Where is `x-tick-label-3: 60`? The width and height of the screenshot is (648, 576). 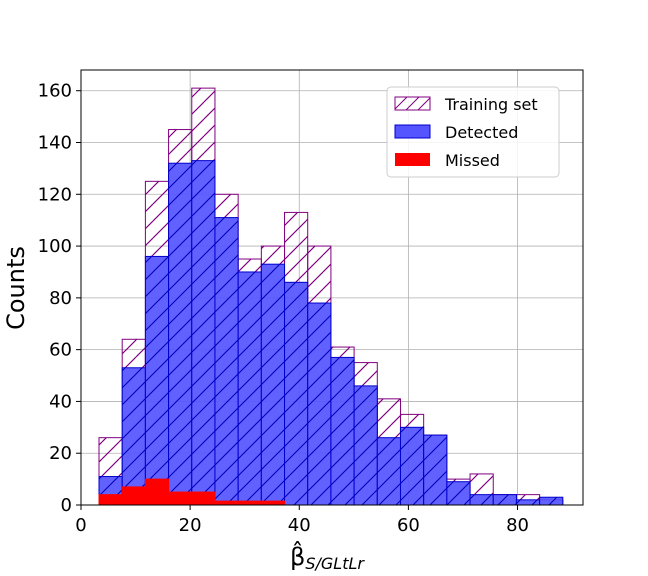 x-tick-label-3: 60 is located at coordinates (408, 525).